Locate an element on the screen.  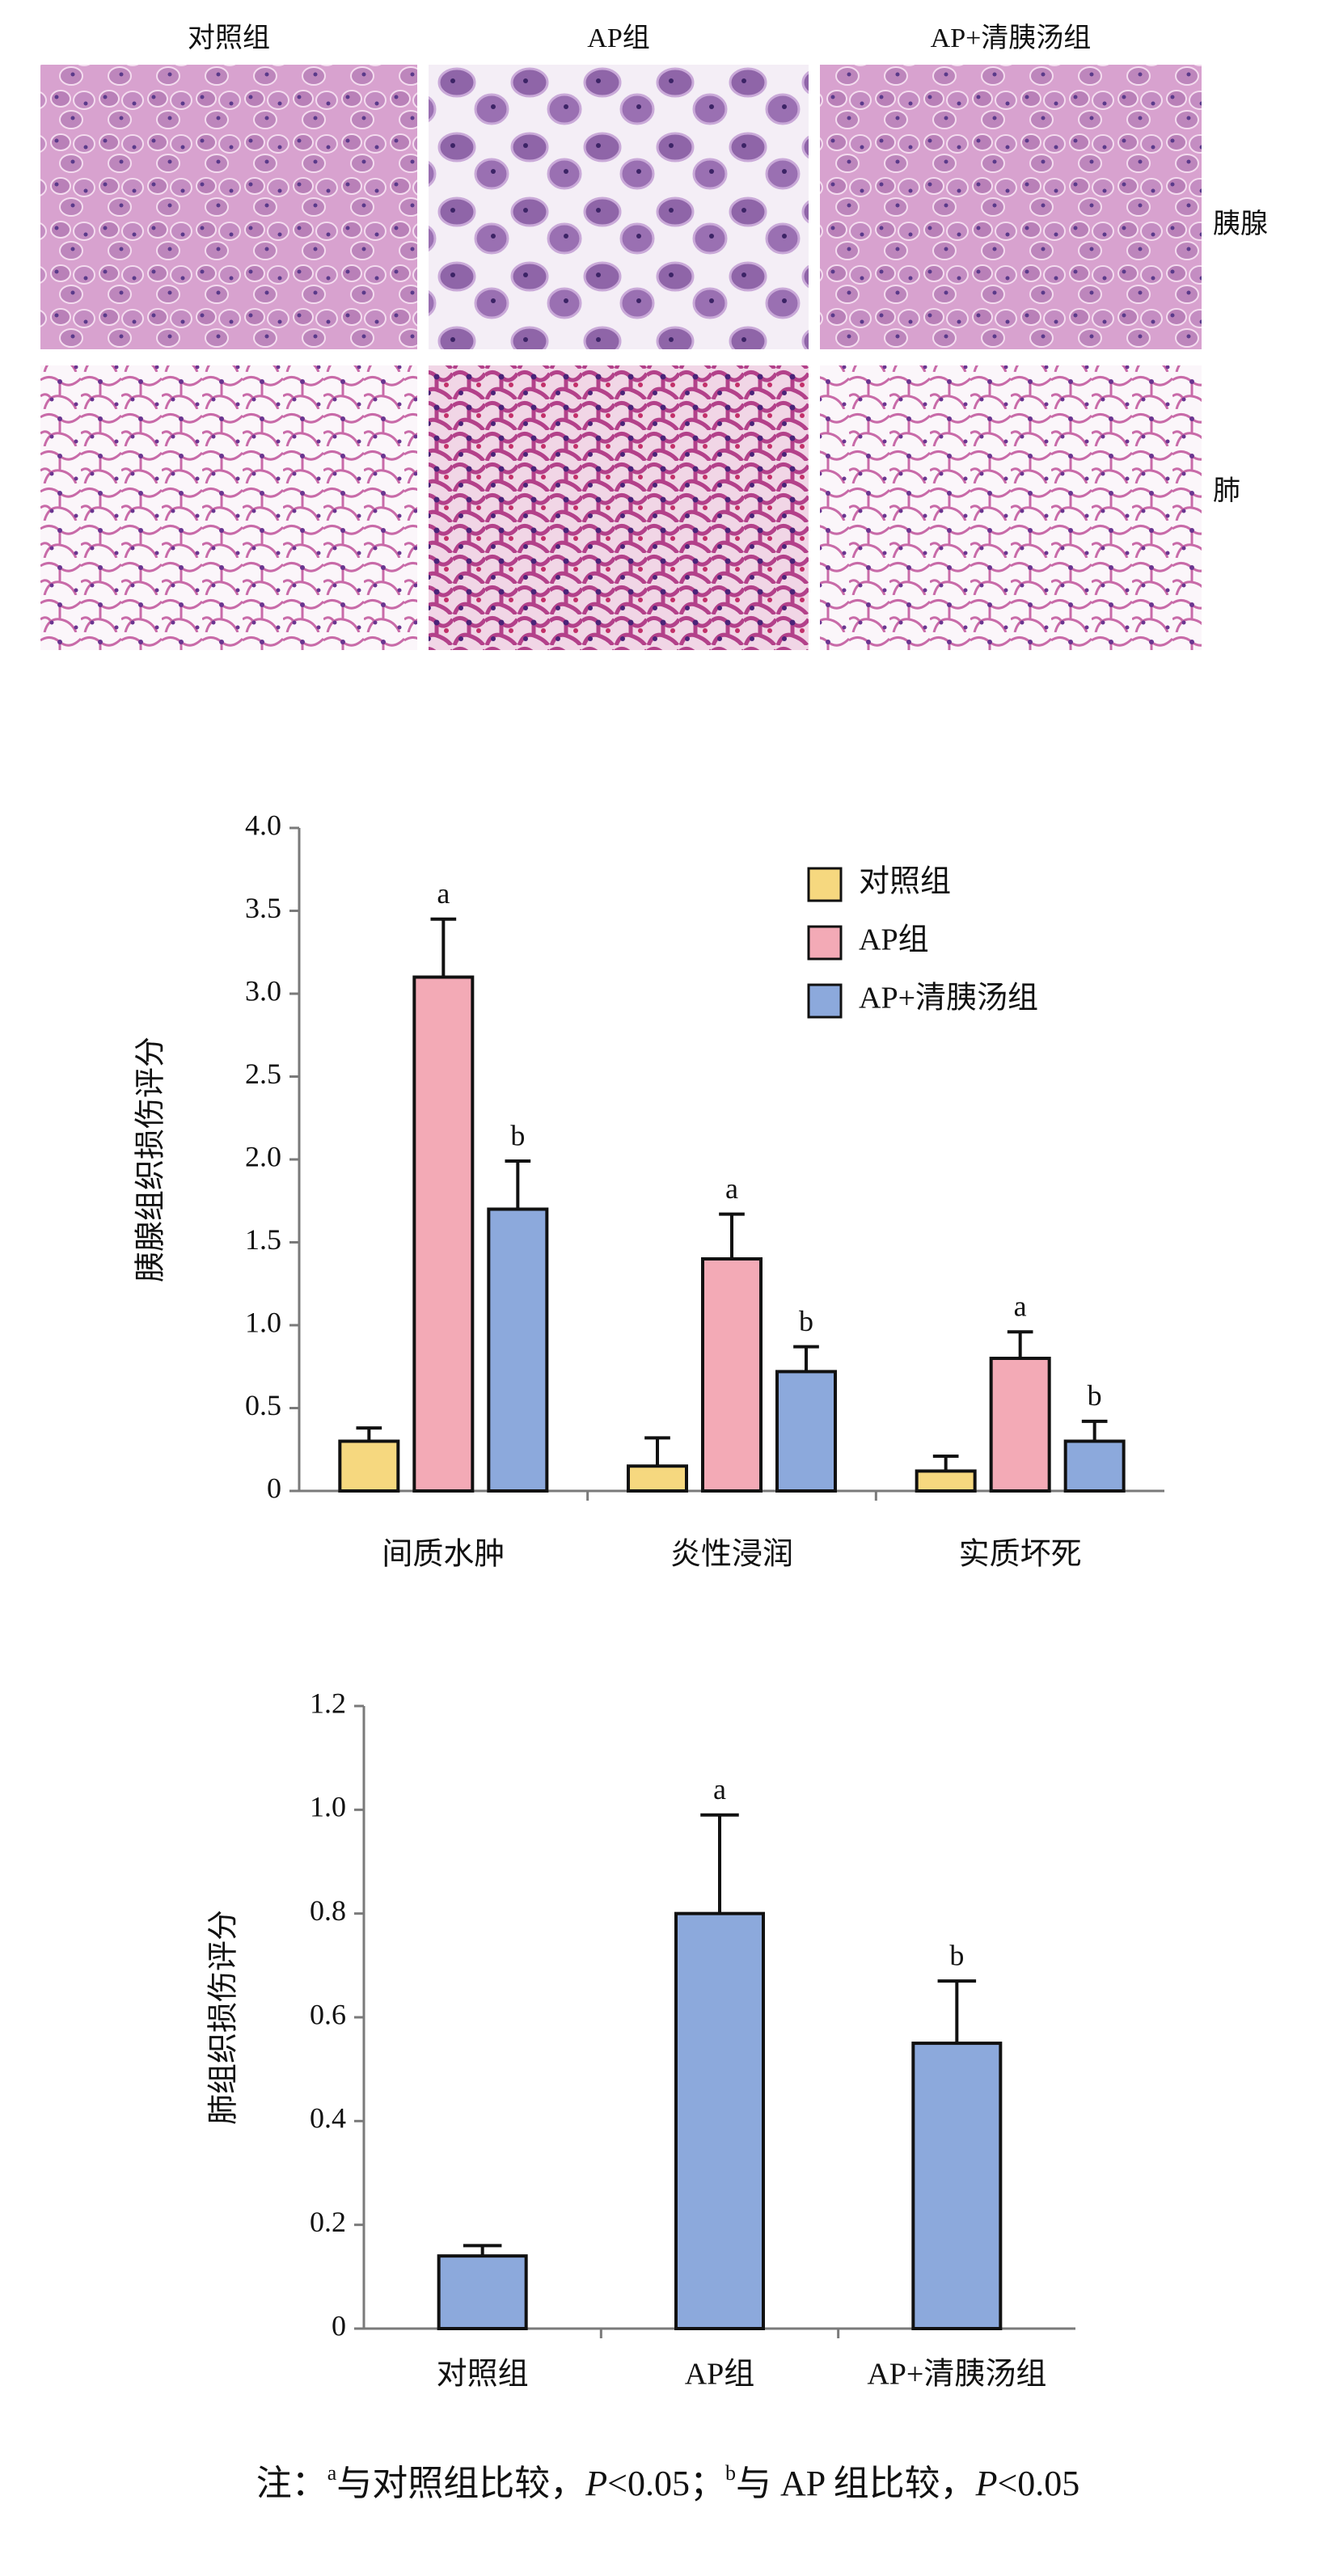
footnote-part: <0.05 is located at coordinates (1038, 2483).